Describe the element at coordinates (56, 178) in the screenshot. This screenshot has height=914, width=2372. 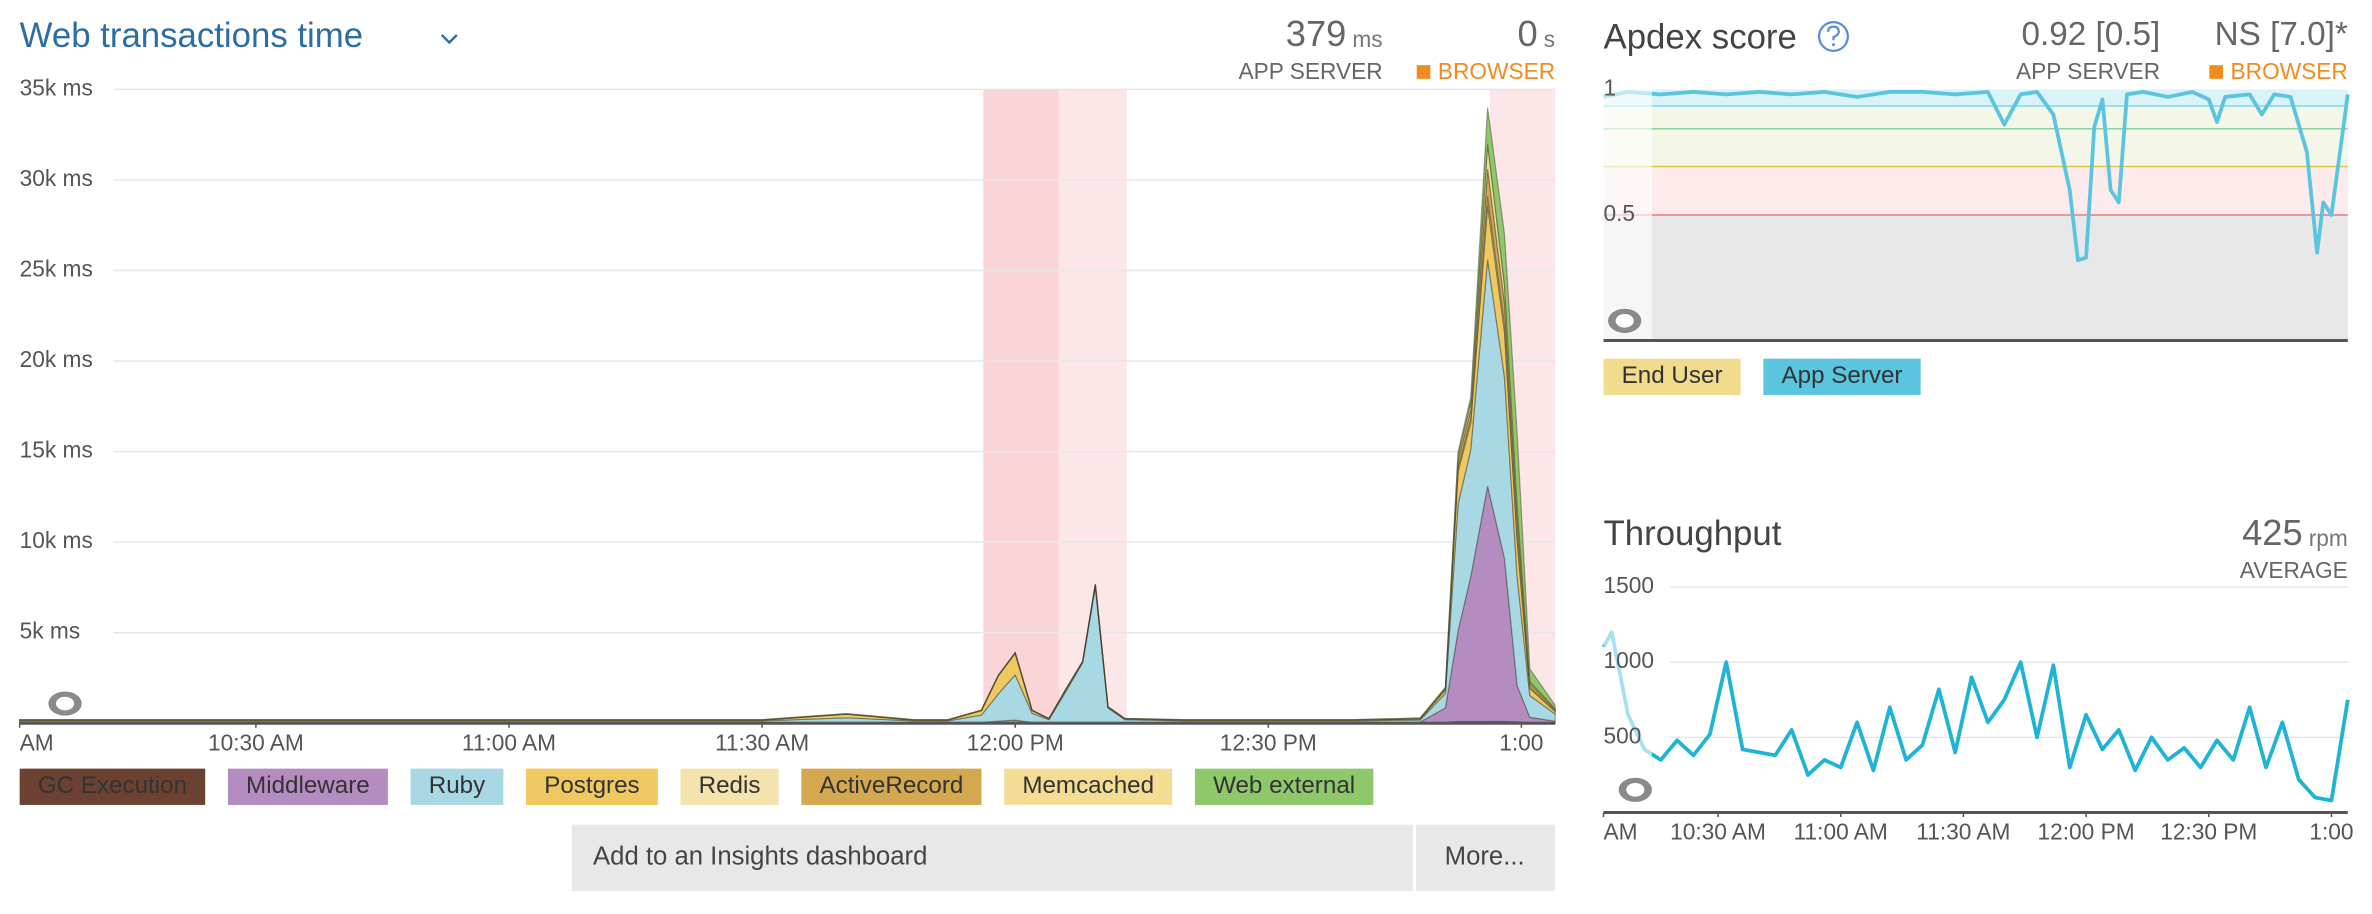
I see `y-tick-label: 30k ms` at that location.